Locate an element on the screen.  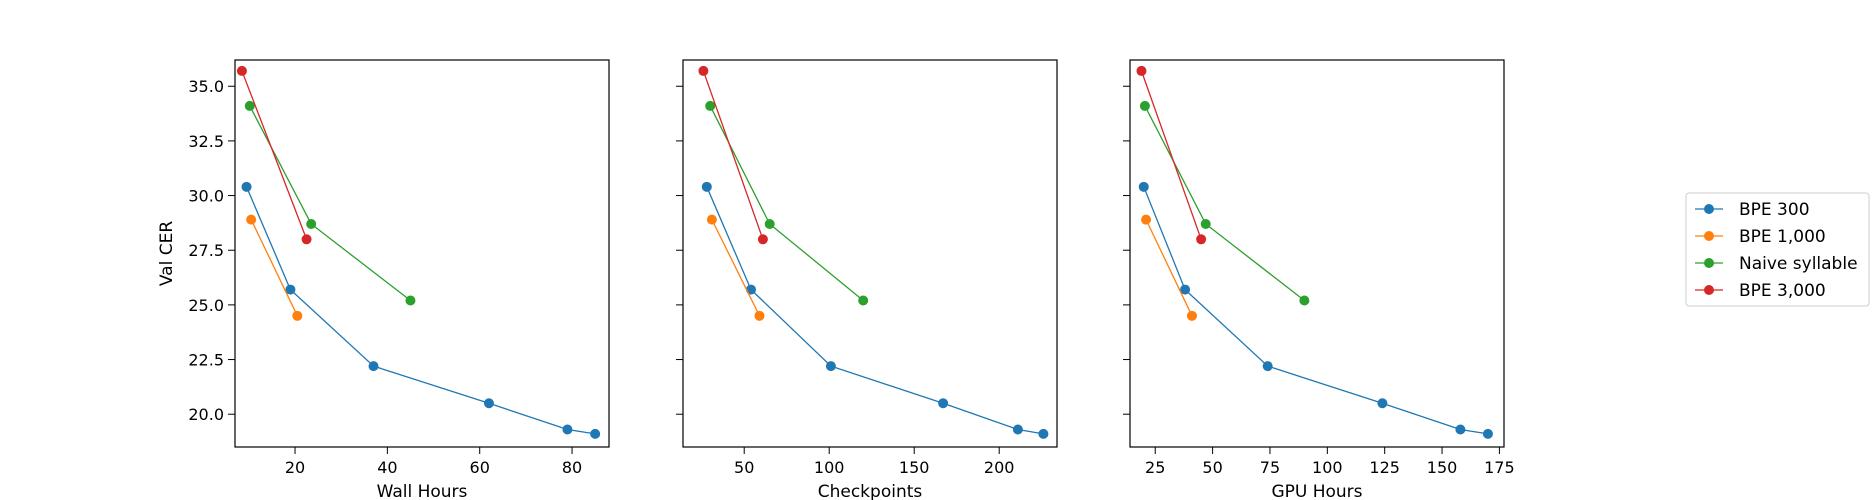
x-tick-label: 75 is located at coordinates (1270, 467).